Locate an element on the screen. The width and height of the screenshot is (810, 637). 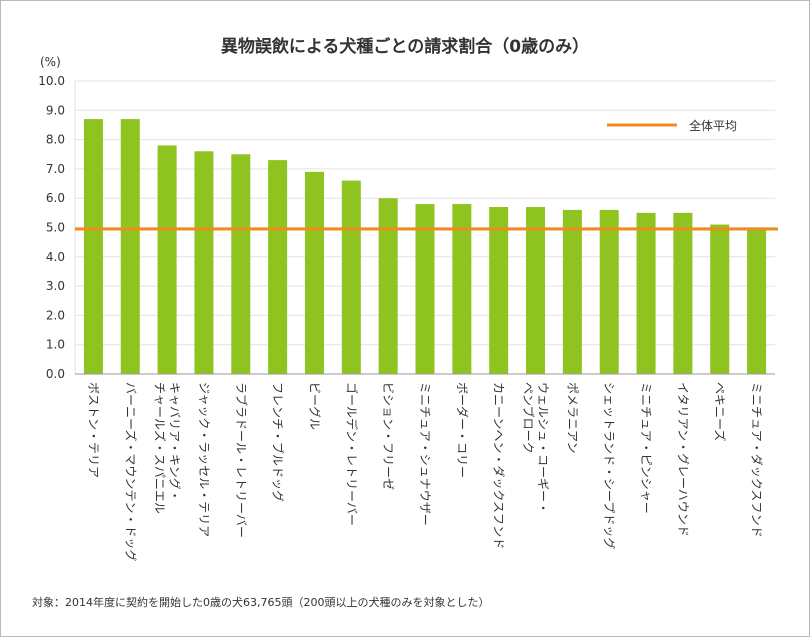
category-label-line: ポメラニアン is located at coordinates (572, 418).